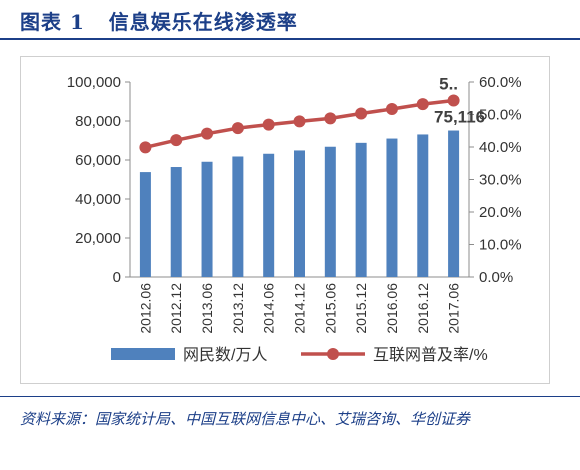 This screenshot has width=580, height=470. Describe the element at coordinates (333, 354) in the screenshot. I see `legend-line-marker` at that location.